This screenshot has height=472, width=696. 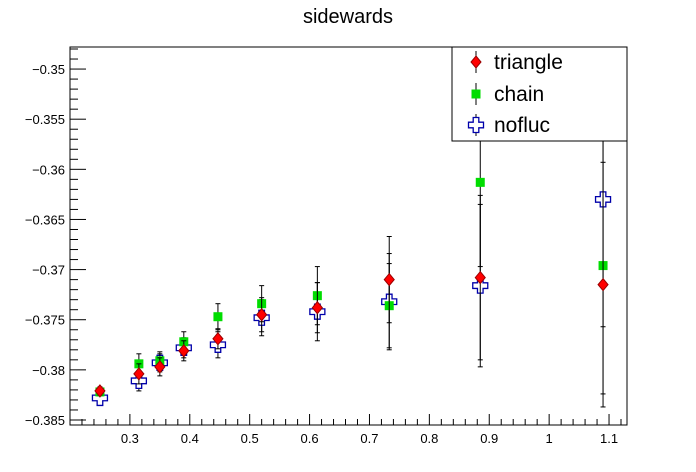 What do you see at coordinates (429, 438) in the screenshot?
I see `x-tick-label: 0.8` at bounding box center [429, 438].